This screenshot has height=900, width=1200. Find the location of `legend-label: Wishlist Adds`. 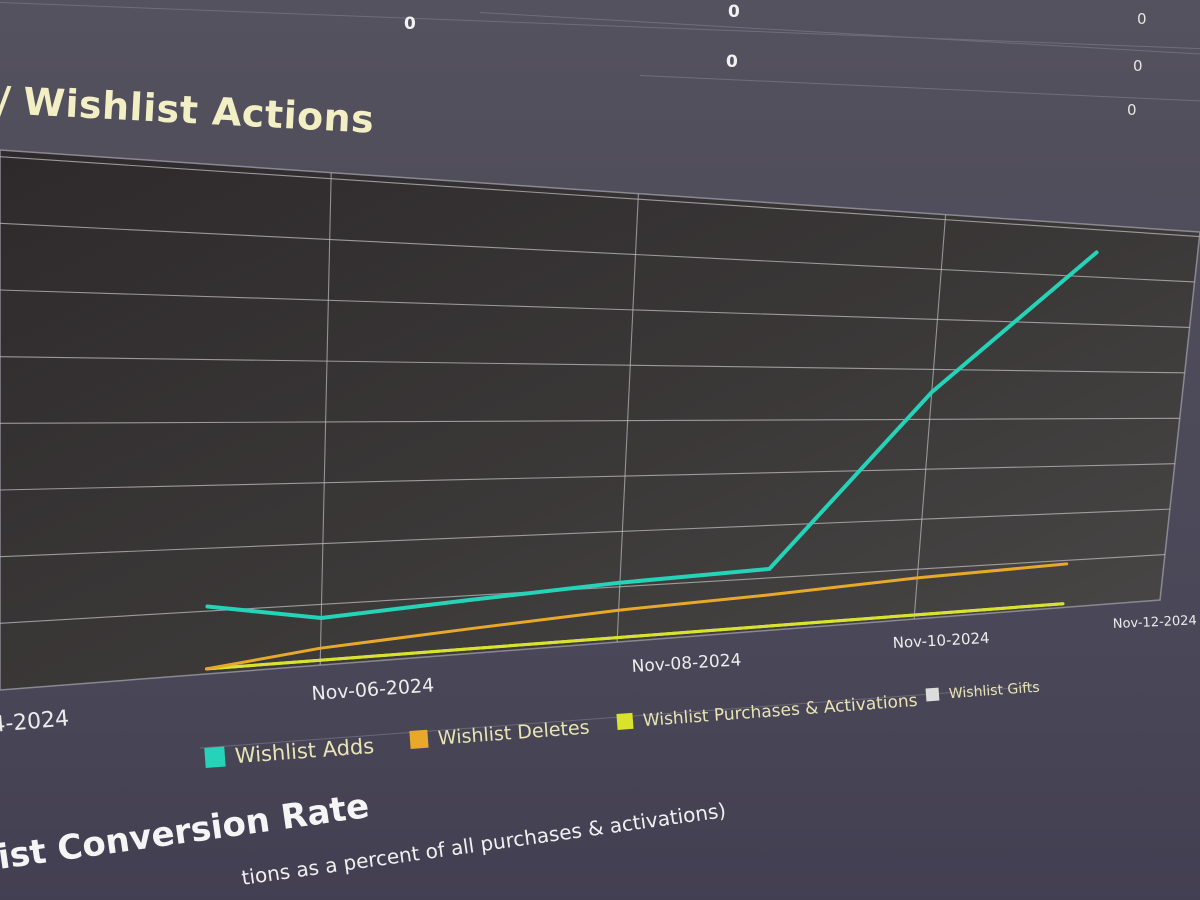

legend-label: Wishlist Adds is located at coordinates (304, 751).